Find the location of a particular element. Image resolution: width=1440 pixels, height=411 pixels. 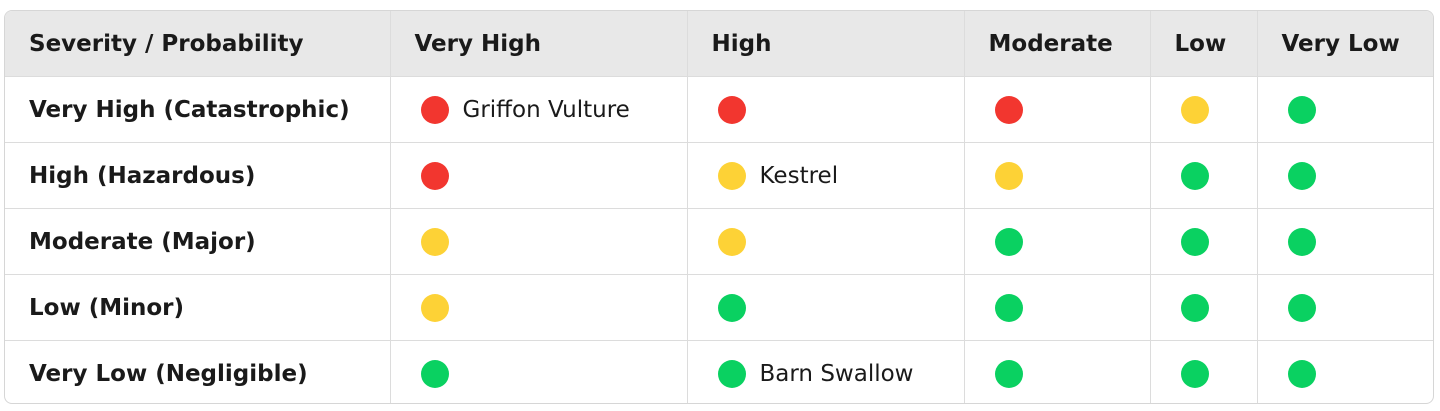

row-label: Low (Minor) is located at coordinates (198, 307).